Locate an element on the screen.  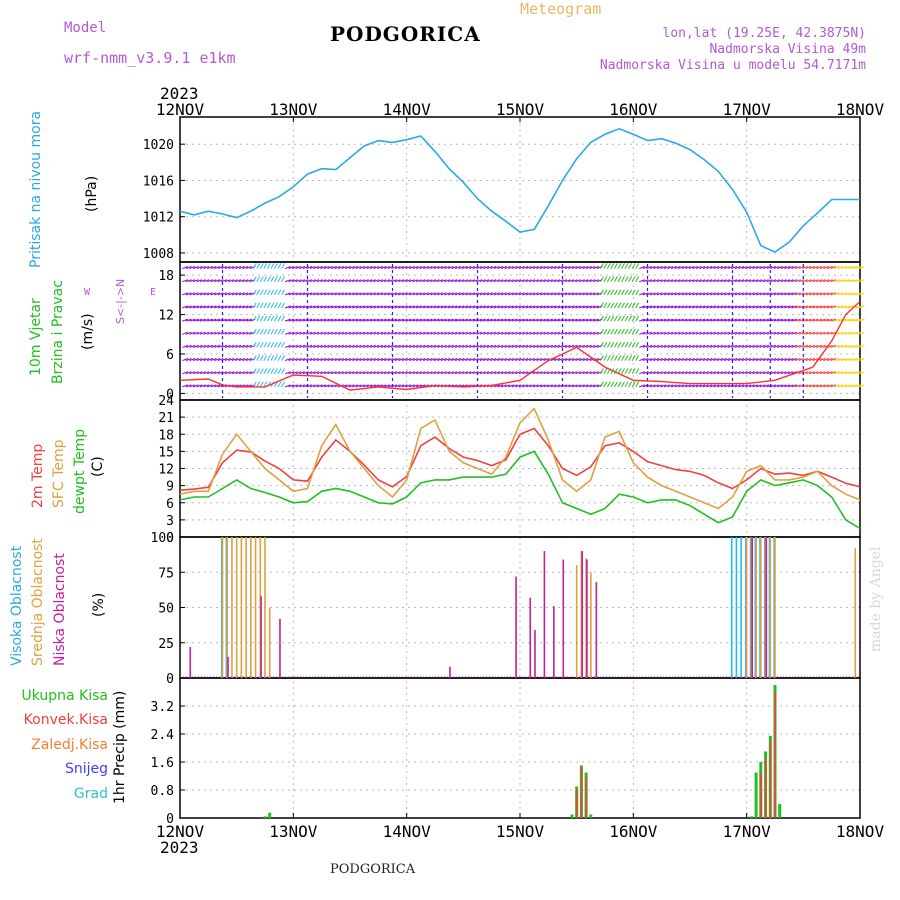
cloud-low-label: Niska Oblacnost is located at coordinates (60, 609).